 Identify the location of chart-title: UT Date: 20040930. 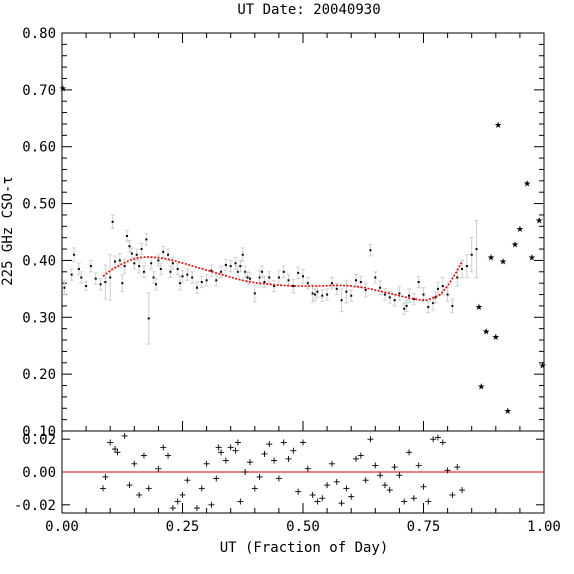
(308, 10).